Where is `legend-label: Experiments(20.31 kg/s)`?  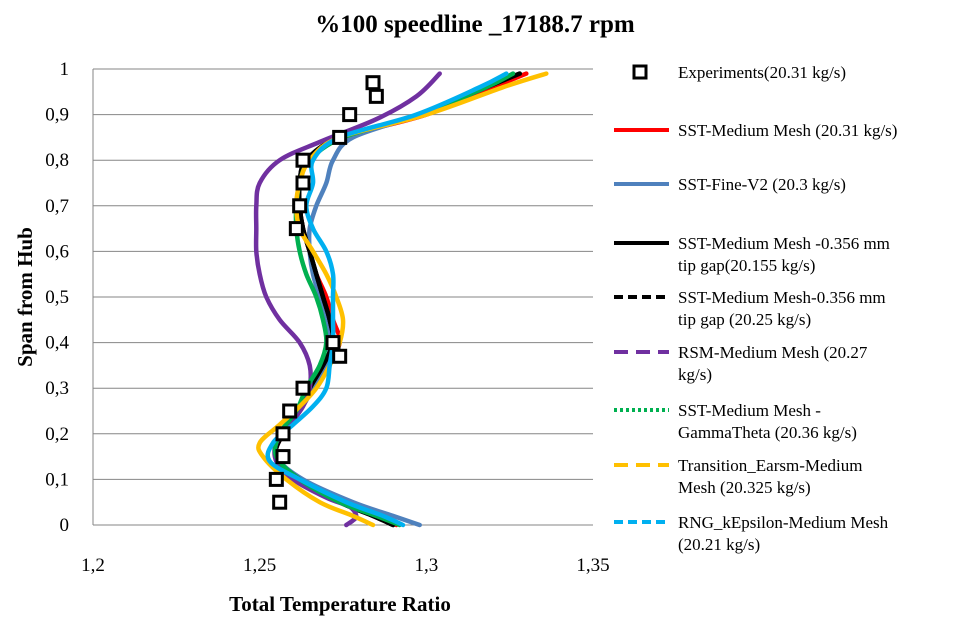
legend-label: Experiments(20.31 kg/s) is located at coordinates (762, 72).